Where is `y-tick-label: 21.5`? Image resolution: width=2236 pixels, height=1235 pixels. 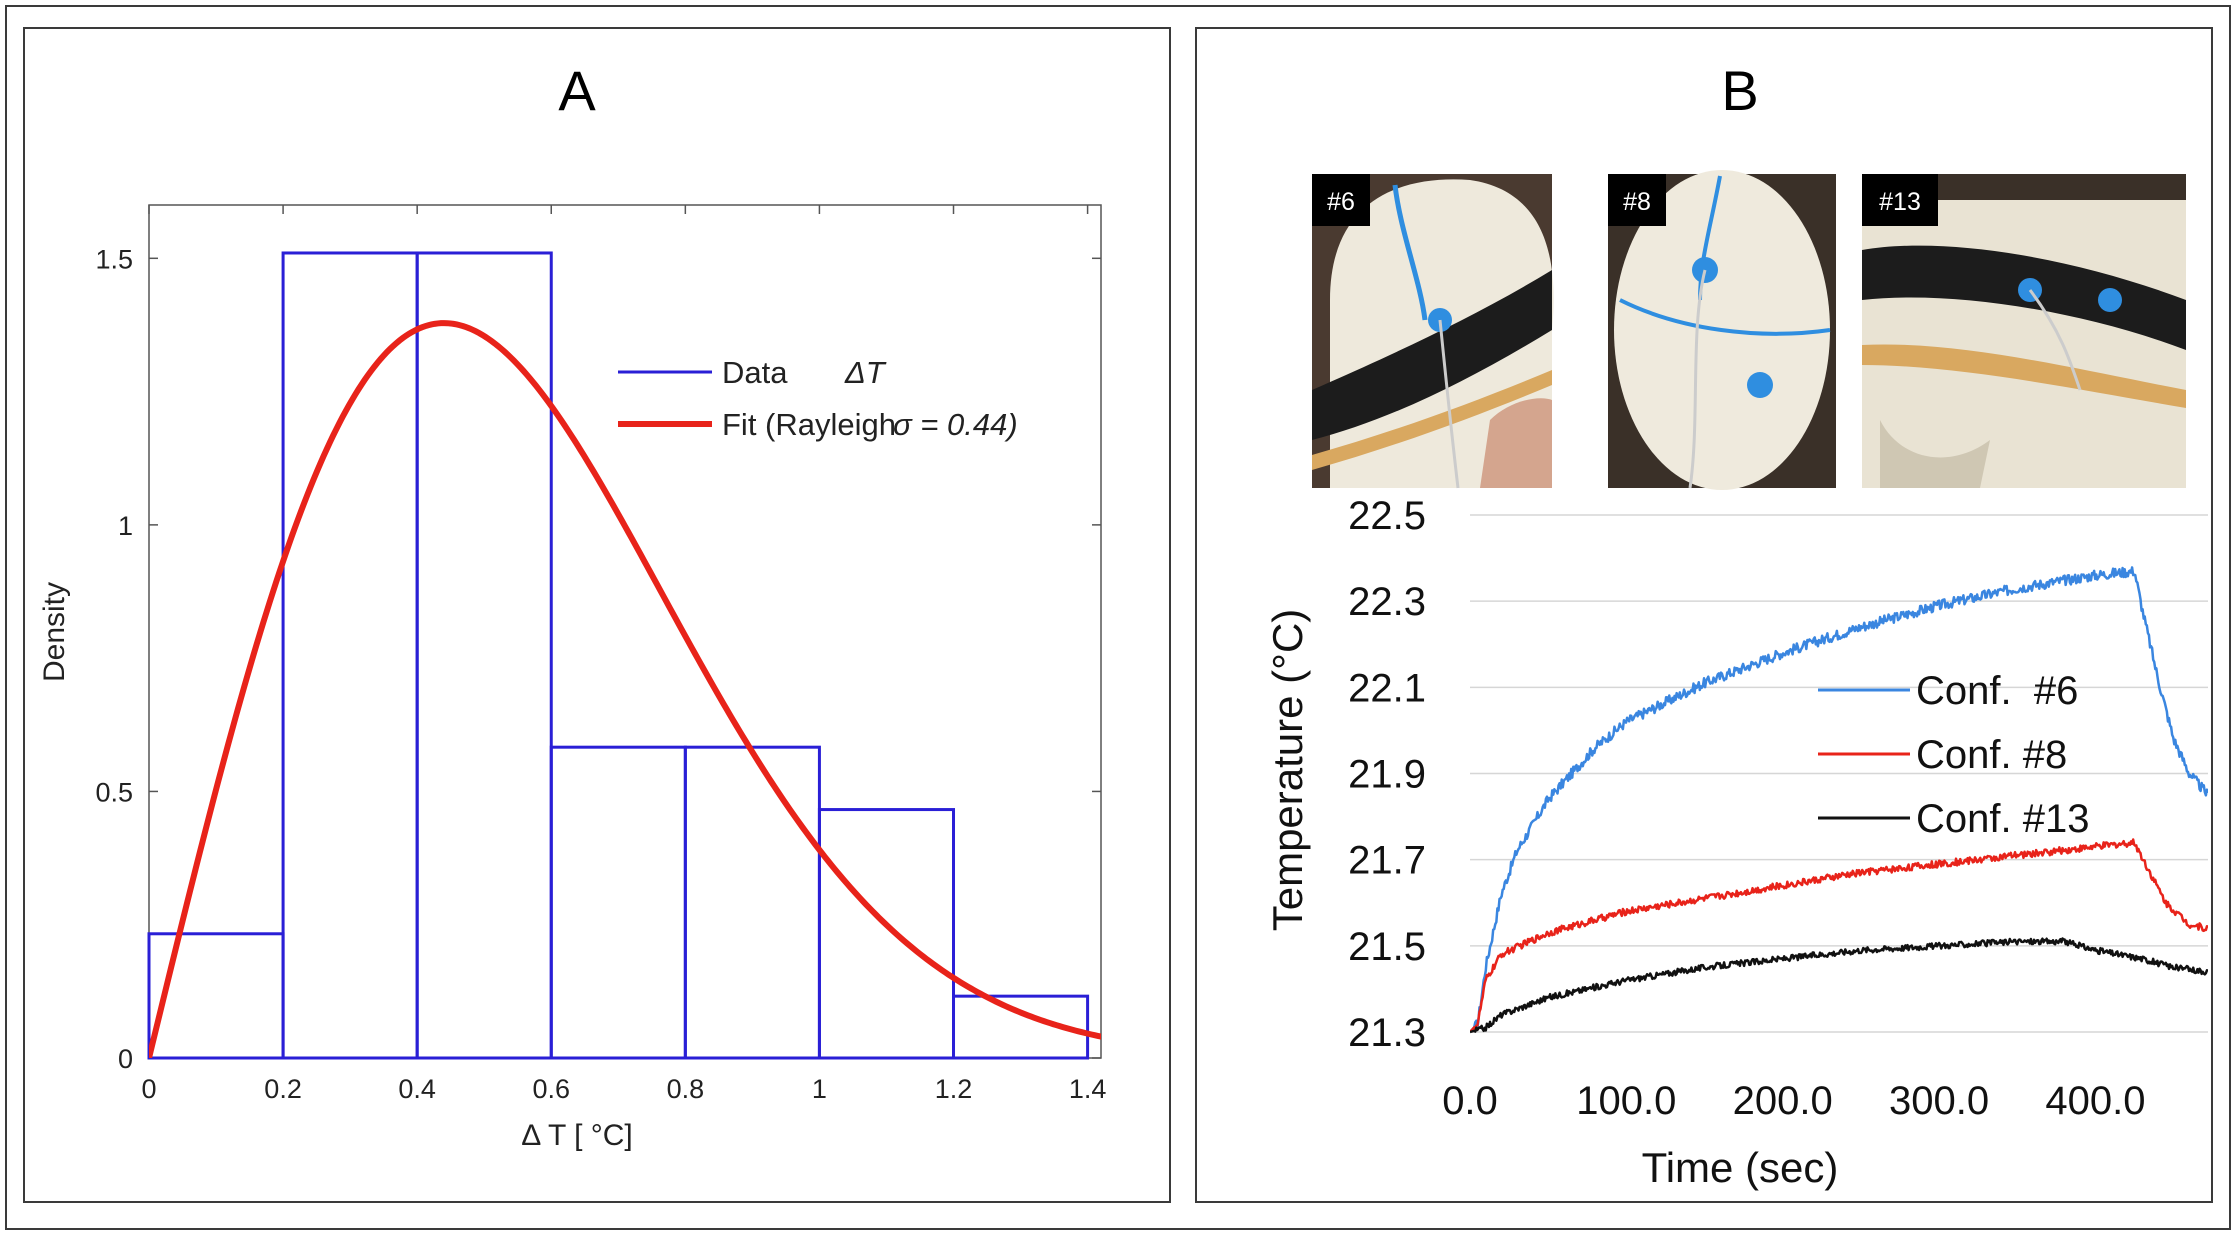 y-tick-label: 21.5 is located at coordinates (1387, 947).